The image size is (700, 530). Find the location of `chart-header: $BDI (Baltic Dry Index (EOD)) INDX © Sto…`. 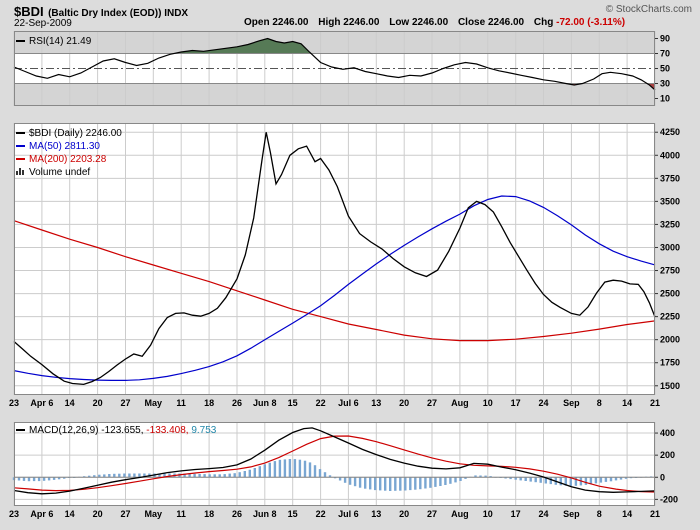

chart-header: $BDI (Baltic Dry Index (EOD)) INDX © Sto… is located at coordinates (353, 11).